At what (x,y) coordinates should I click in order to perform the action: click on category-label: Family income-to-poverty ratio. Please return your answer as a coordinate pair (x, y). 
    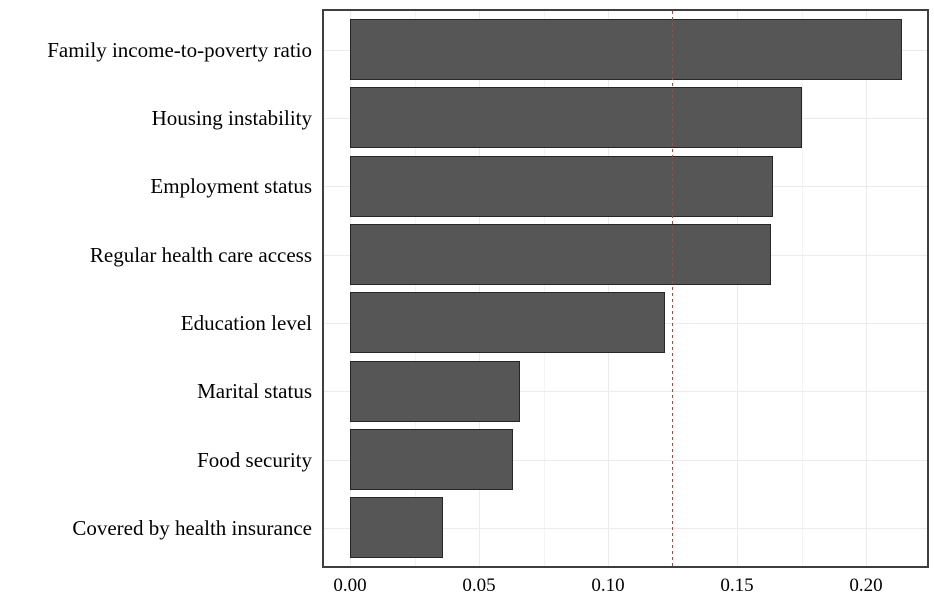
    Looking at the image, I should click on (179, 49).